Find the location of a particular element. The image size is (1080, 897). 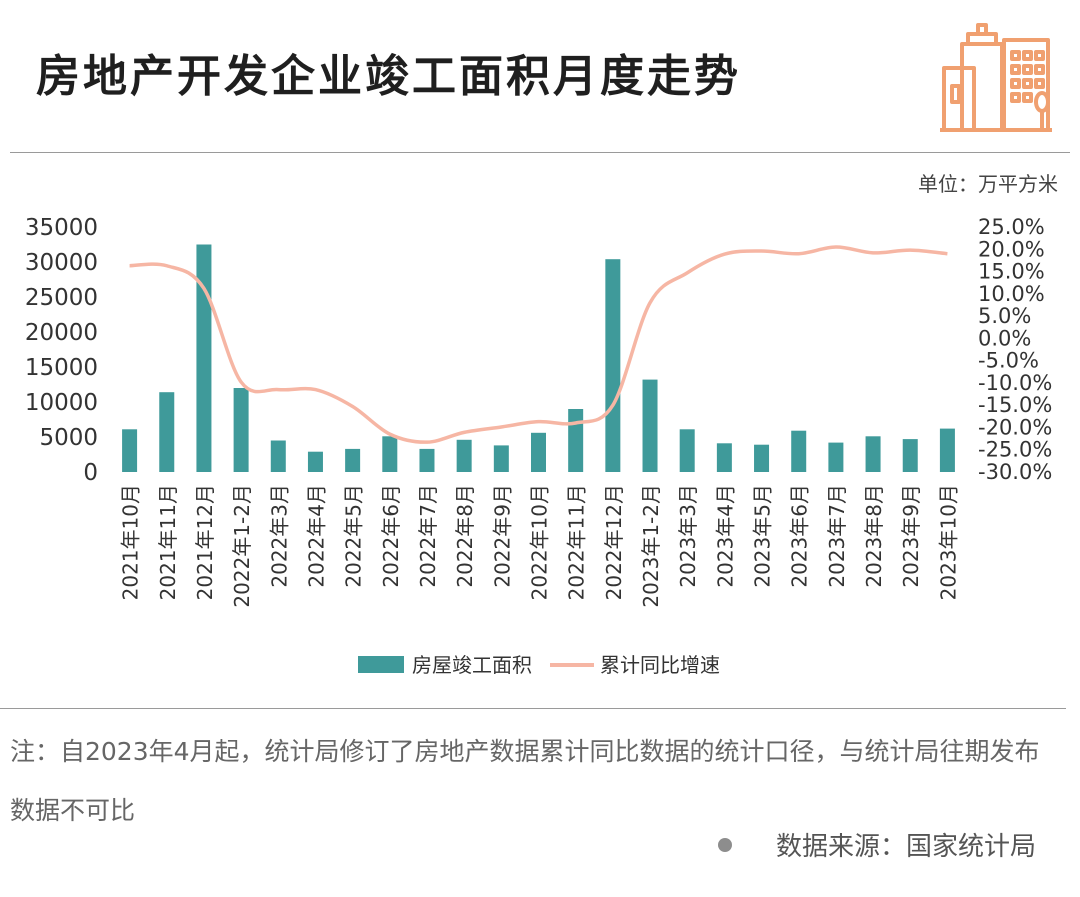

x-tick-label: 2022年10月 is located at coordinates (540, 542).